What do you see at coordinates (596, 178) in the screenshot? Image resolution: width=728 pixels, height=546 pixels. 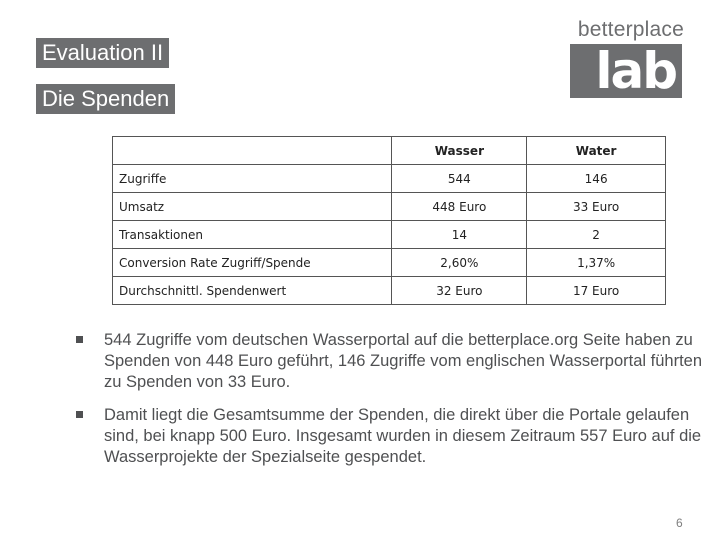 I see `table-cell: 146` at bounding box center [596, 178].